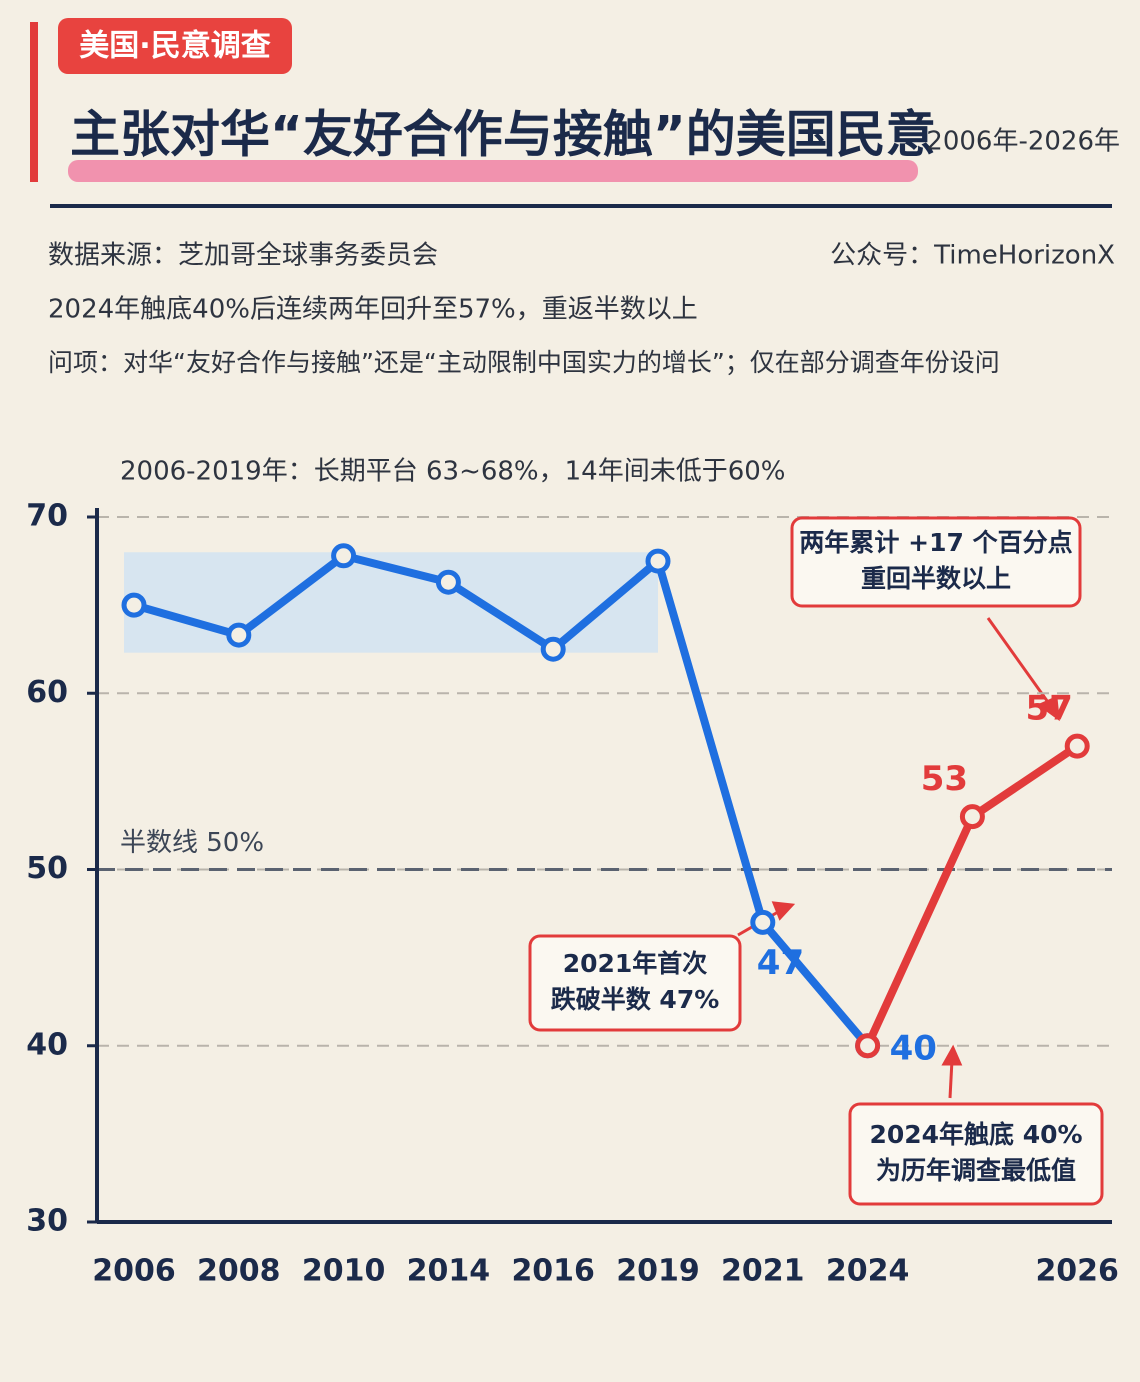  I want to click on y-tick-label: 60, so click(47, 692).